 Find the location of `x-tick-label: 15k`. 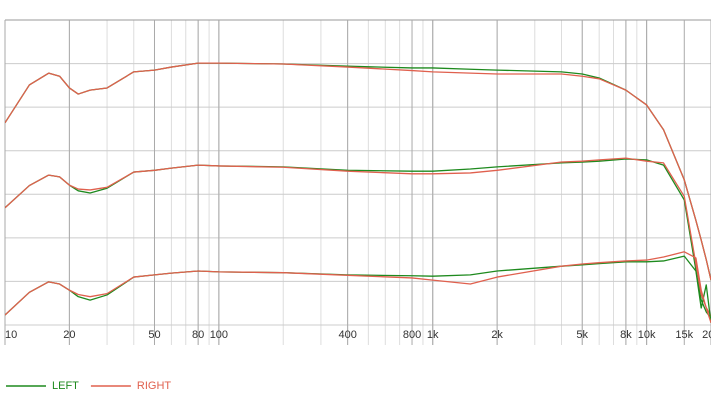

x-tick-label: 15k is located at coordinates (684, 335).